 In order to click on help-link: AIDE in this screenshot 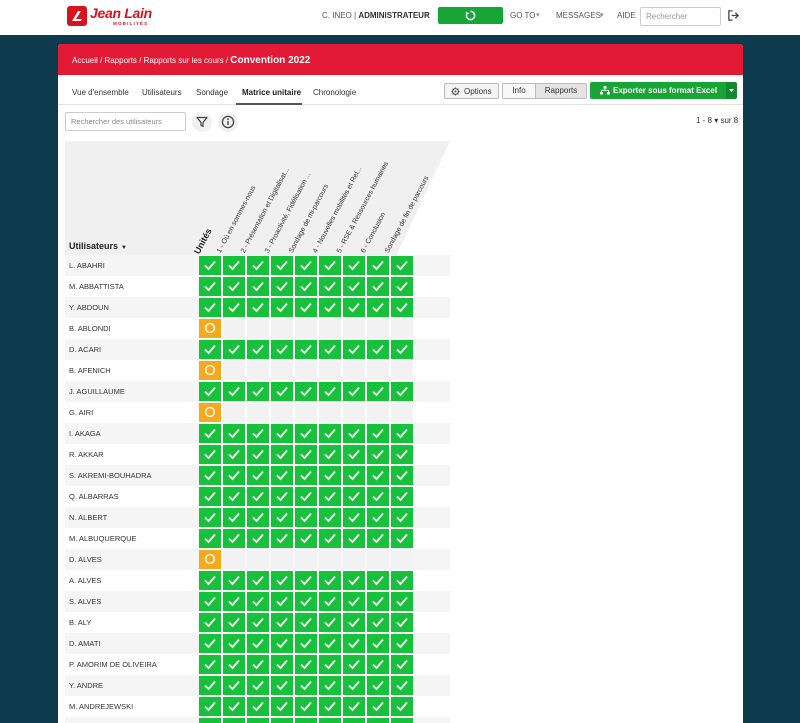, I will do `click(626, 15)`.